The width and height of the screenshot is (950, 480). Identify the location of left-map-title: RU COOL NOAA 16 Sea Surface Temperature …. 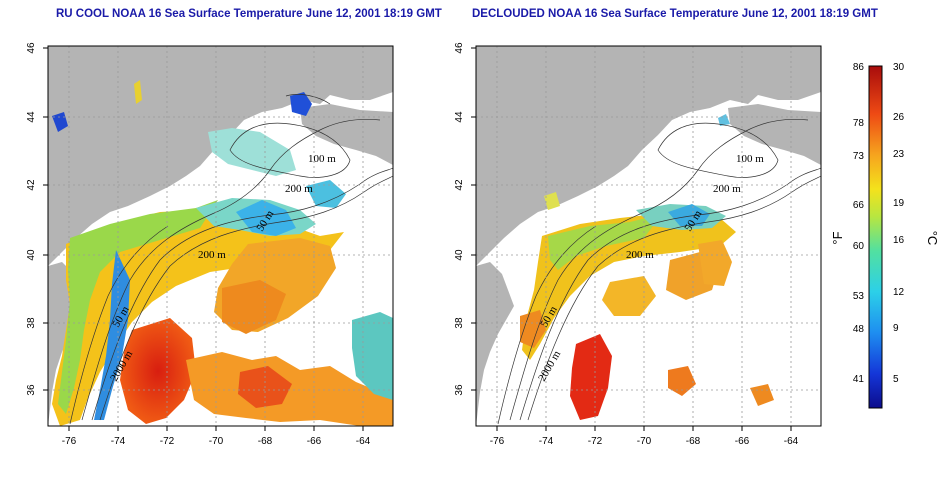
(249, 14).